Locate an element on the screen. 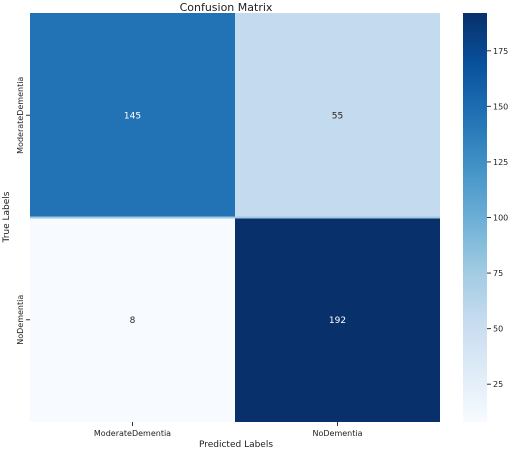 This screenshot has height=450, width=512. x-tick-label: ModerateDementia is located at coordinates (132, 433).